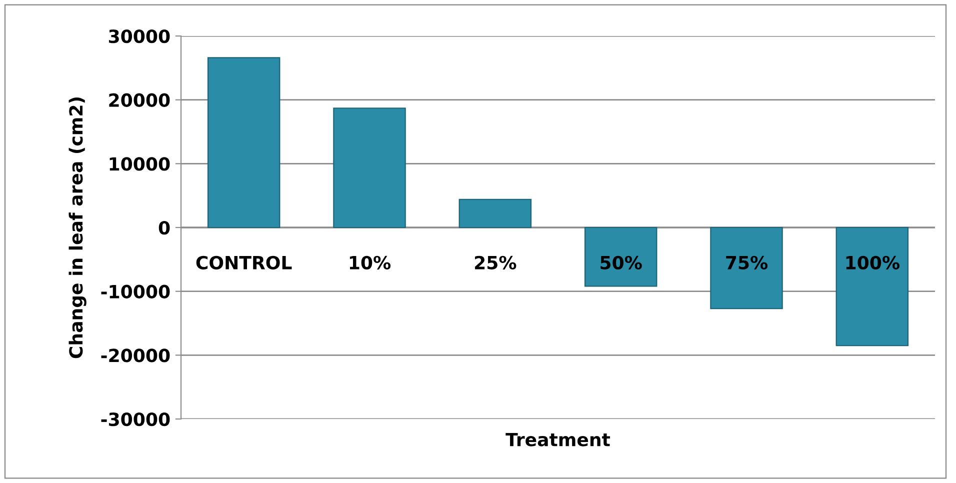  What do you see at coordinates (139, 100) in the screenshot?
I see `y-tick-label: 20000` at bounding box center [139, 100].